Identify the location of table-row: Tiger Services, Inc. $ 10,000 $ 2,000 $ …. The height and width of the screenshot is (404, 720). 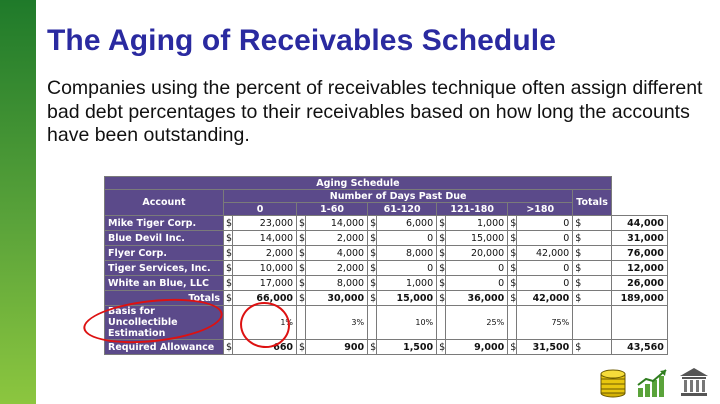
(386, 268).